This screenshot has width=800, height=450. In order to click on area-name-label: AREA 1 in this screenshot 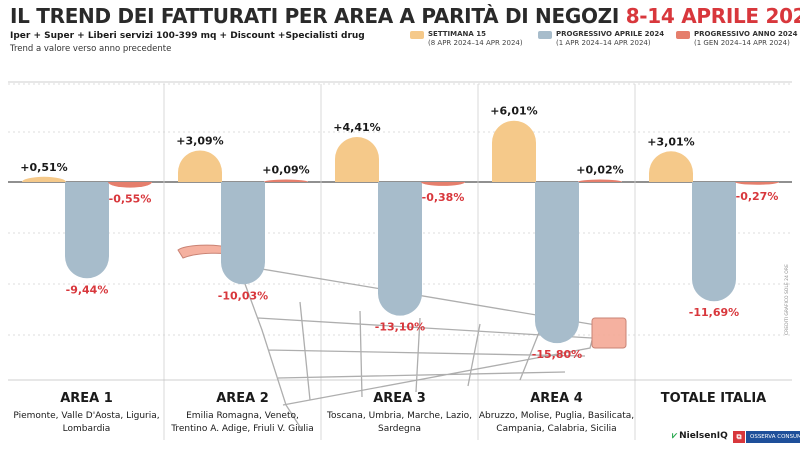, I will do `click(86, 398)`.